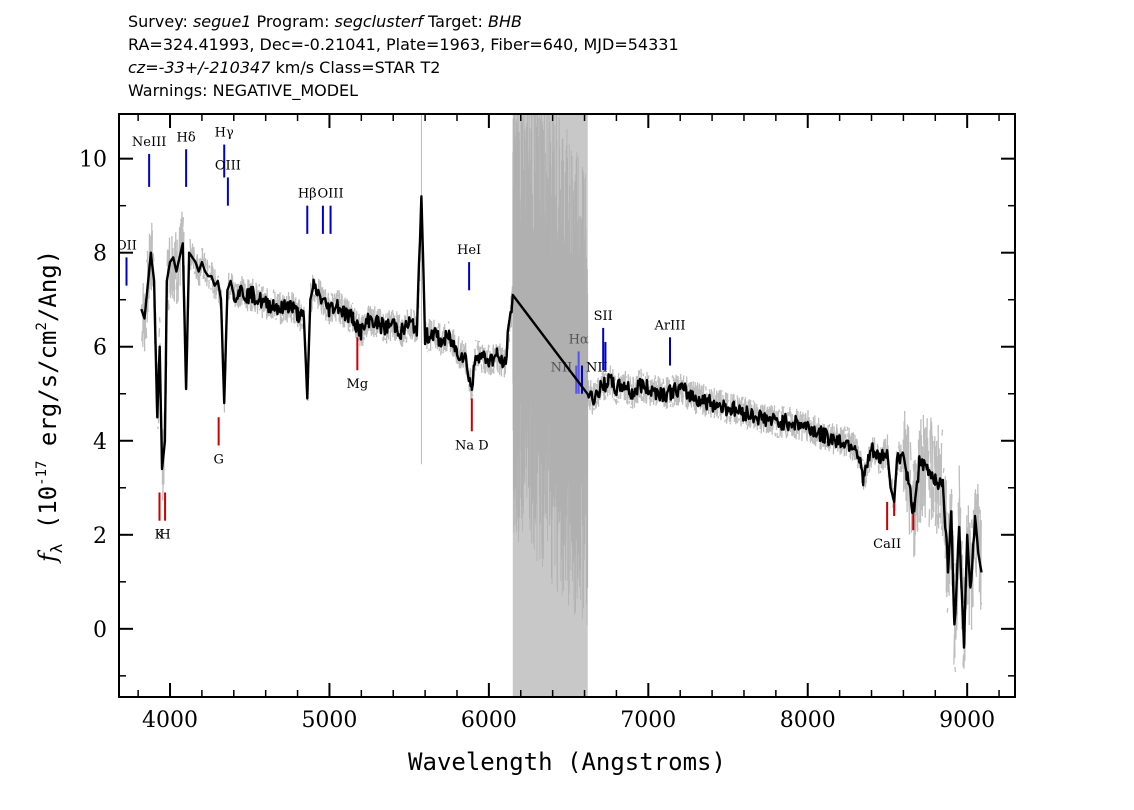 Image resolution: width=1134 pixels, height=810 pixels. I want to click on survey-label: Survey:, so click(160, 21).